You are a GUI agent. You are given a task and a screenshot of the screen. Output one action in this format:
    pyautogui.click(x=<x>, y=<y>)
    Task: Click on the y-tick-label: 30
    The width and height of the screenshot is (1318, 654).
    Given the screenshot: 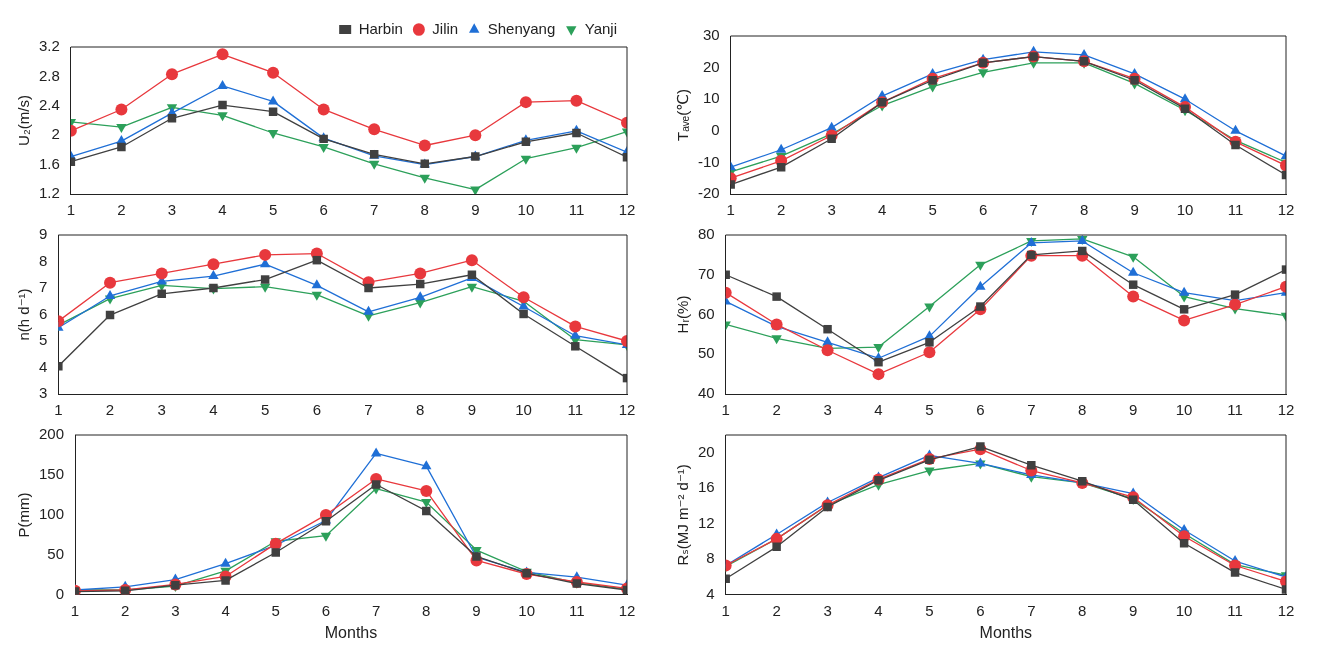 What is the action you would take?
    pyautogui.click(x=711, y=35)
    